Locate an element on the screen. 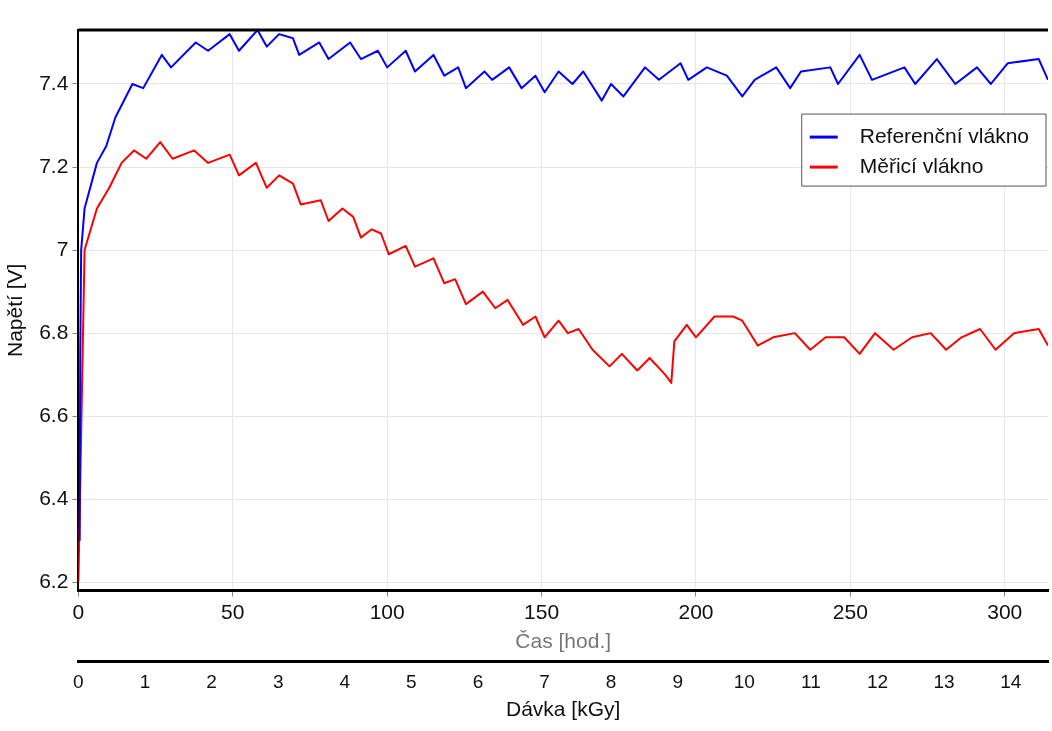 This screenshot has height=731, width=1052. x-tick-label: 250 is located at coordinates (850, 611).